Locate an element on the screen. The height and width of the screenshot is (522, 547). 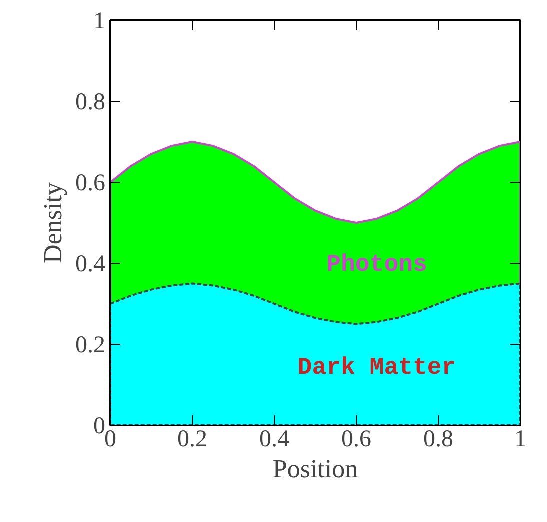
x-tick-label: 0.8 is located at coordinates (439, 439).